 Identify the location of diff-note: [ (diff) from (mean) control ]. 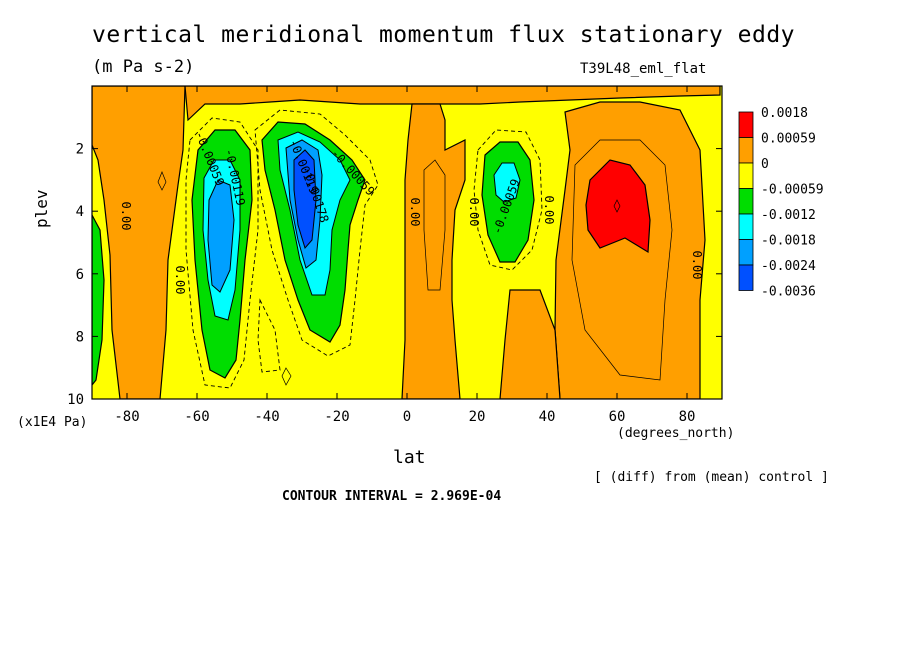
(711, 477).